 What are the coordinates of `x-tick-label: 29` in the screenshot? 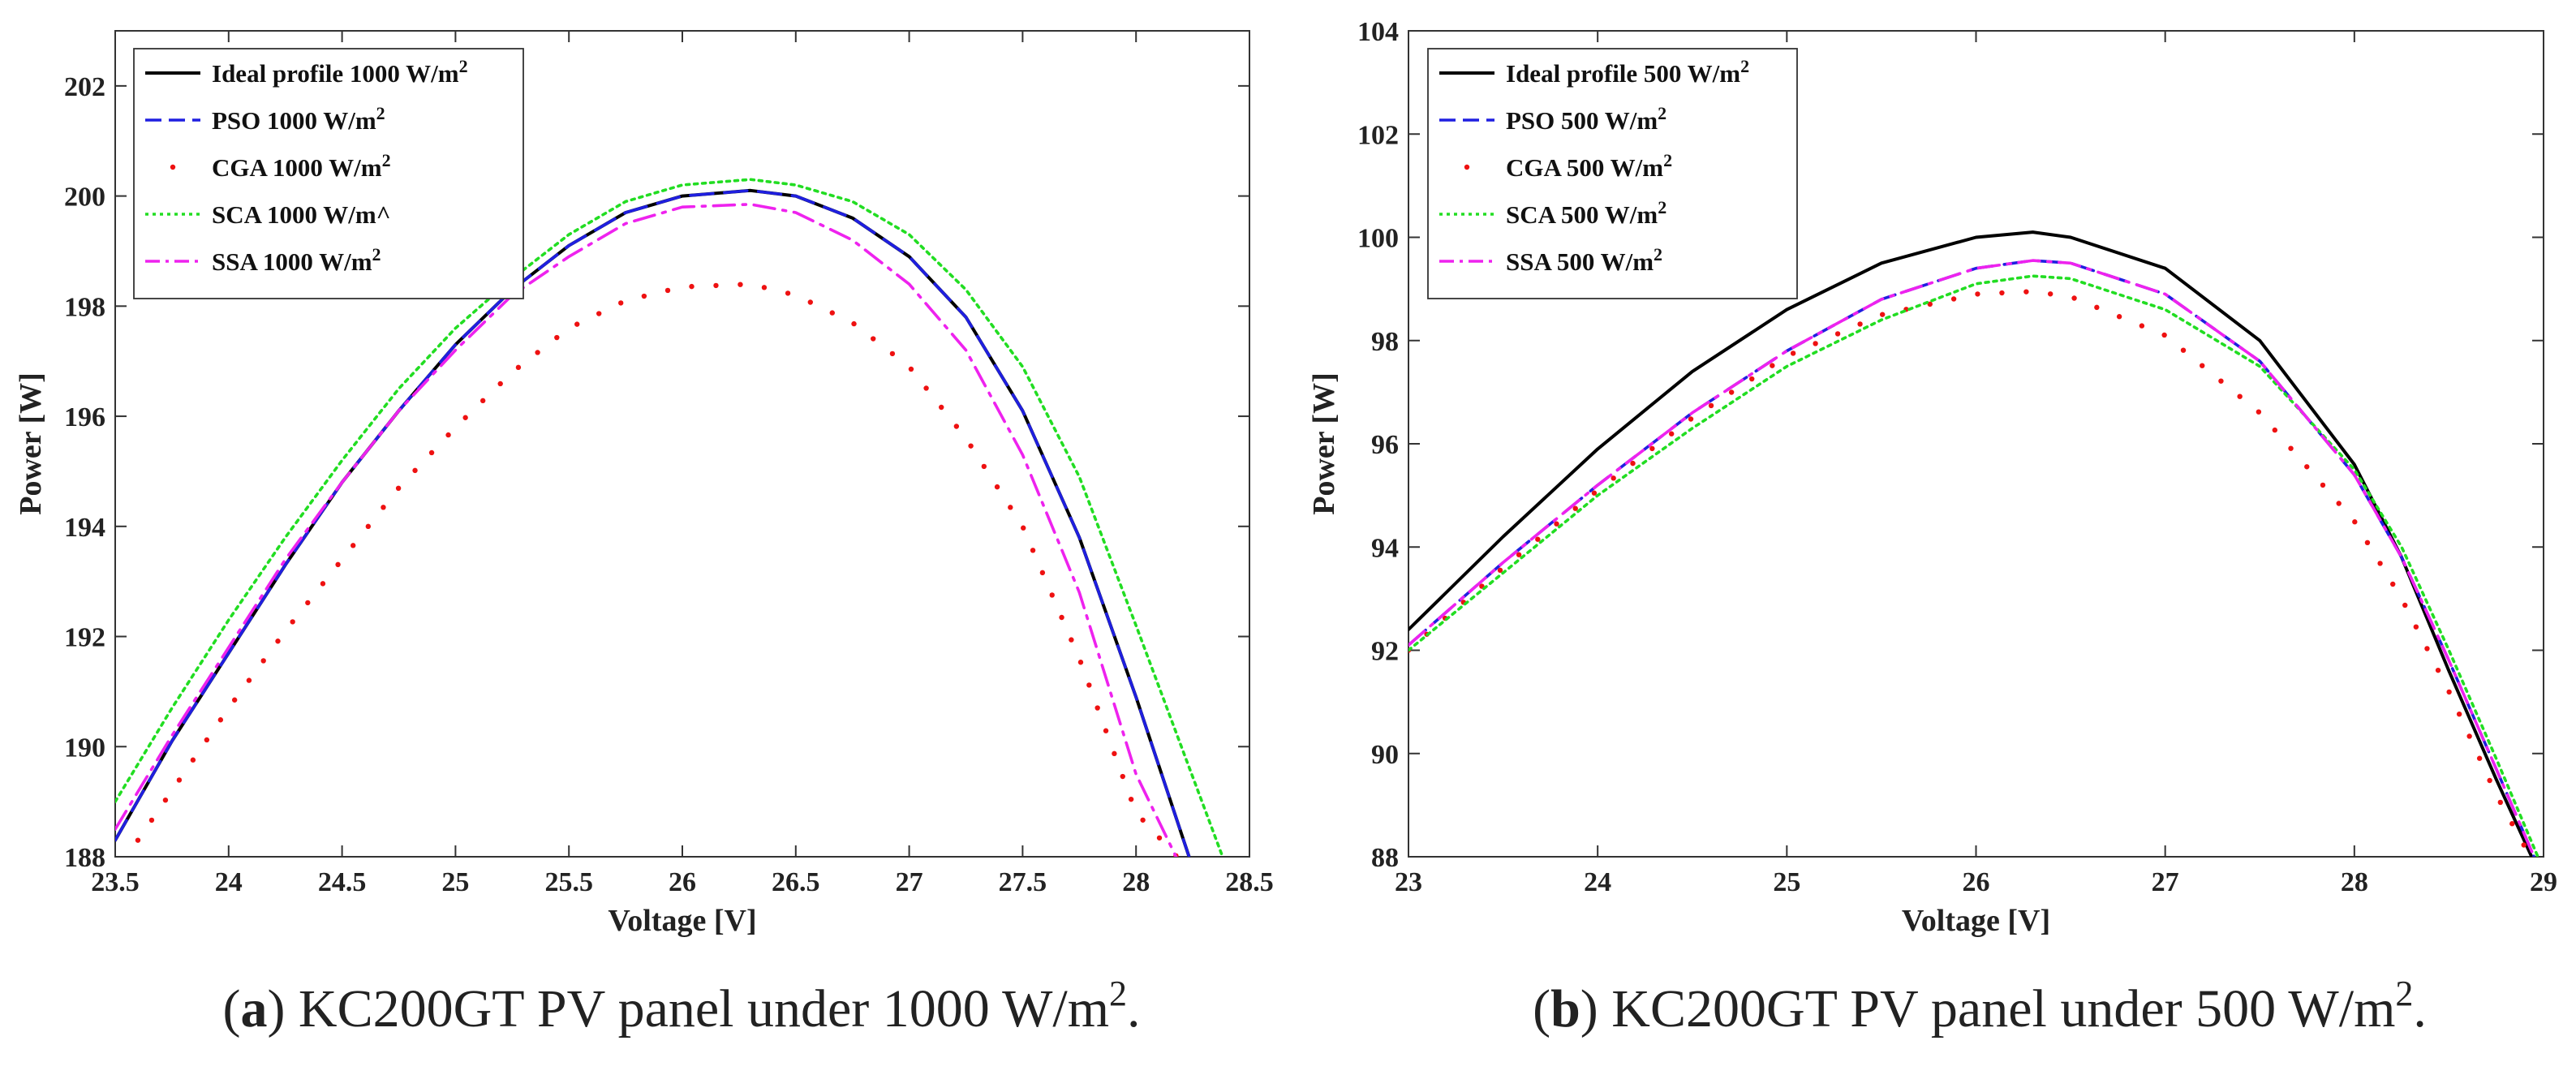 It's located at (2543, 882).